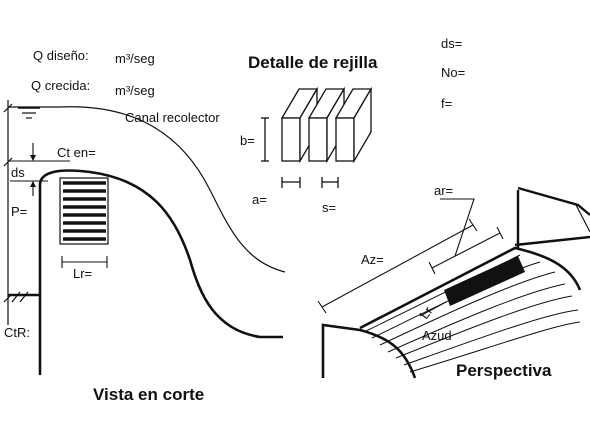  What do you see at coordinates (457, 227) in the screenshot?
I see `ar-leader` at bounding box center [457, 227].